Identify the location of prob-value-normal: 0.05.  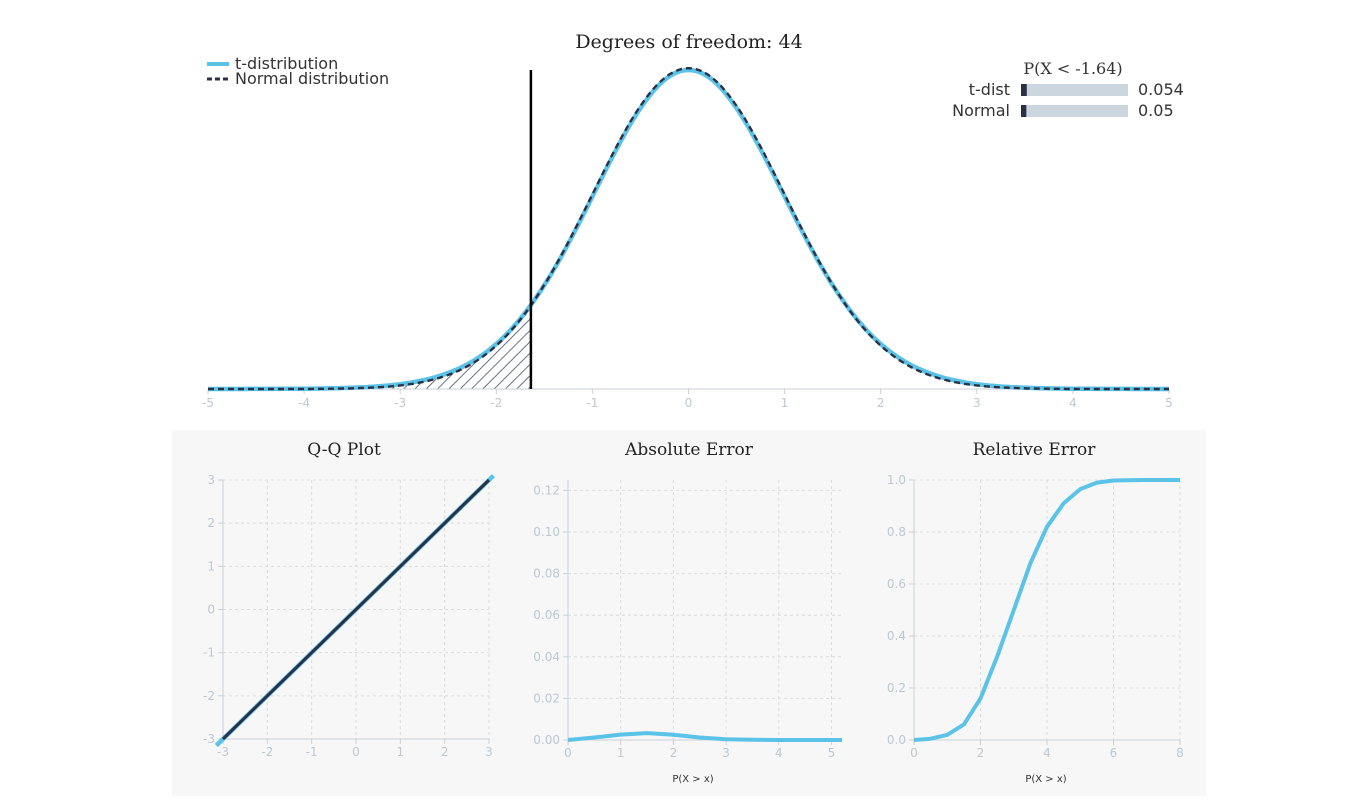
(1156, 110).